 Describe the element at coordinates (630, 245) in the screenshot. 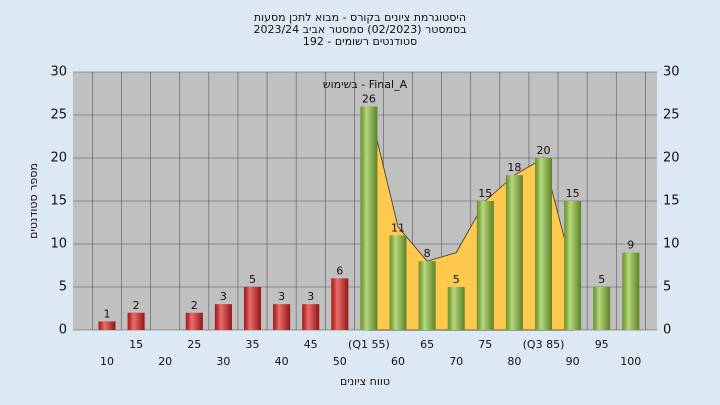

I see `value-label: 9` at that location.